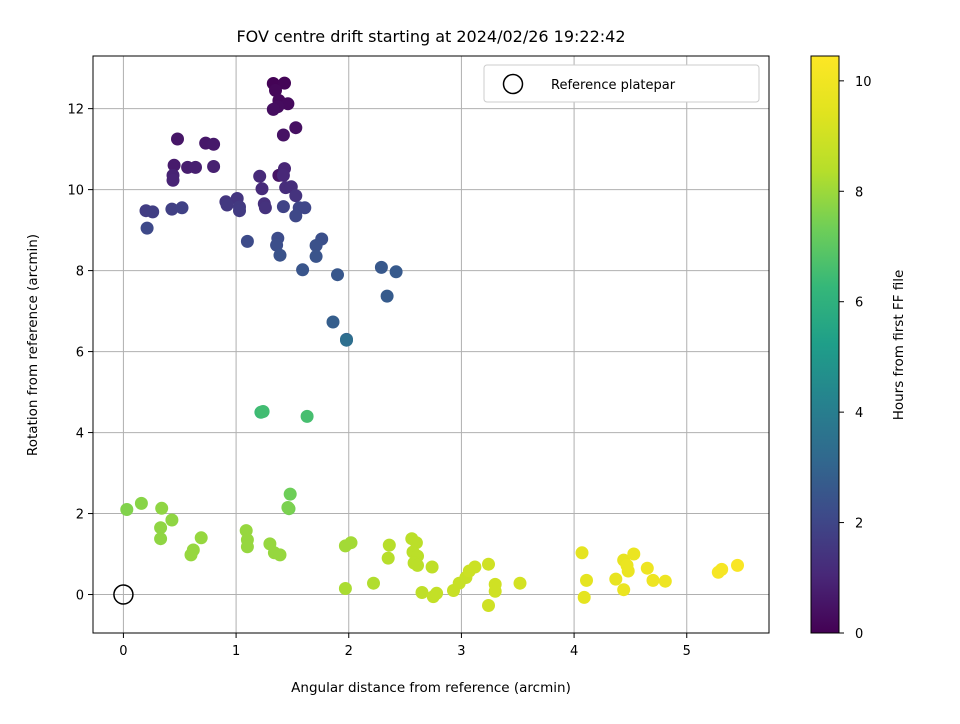 The width and height of the screenshot is (960, 724). What do you see at coordinates (899, 345) in the screenshot?
I see `colorbar-label: Hours from first FF file` at bounding box center [899, 345].